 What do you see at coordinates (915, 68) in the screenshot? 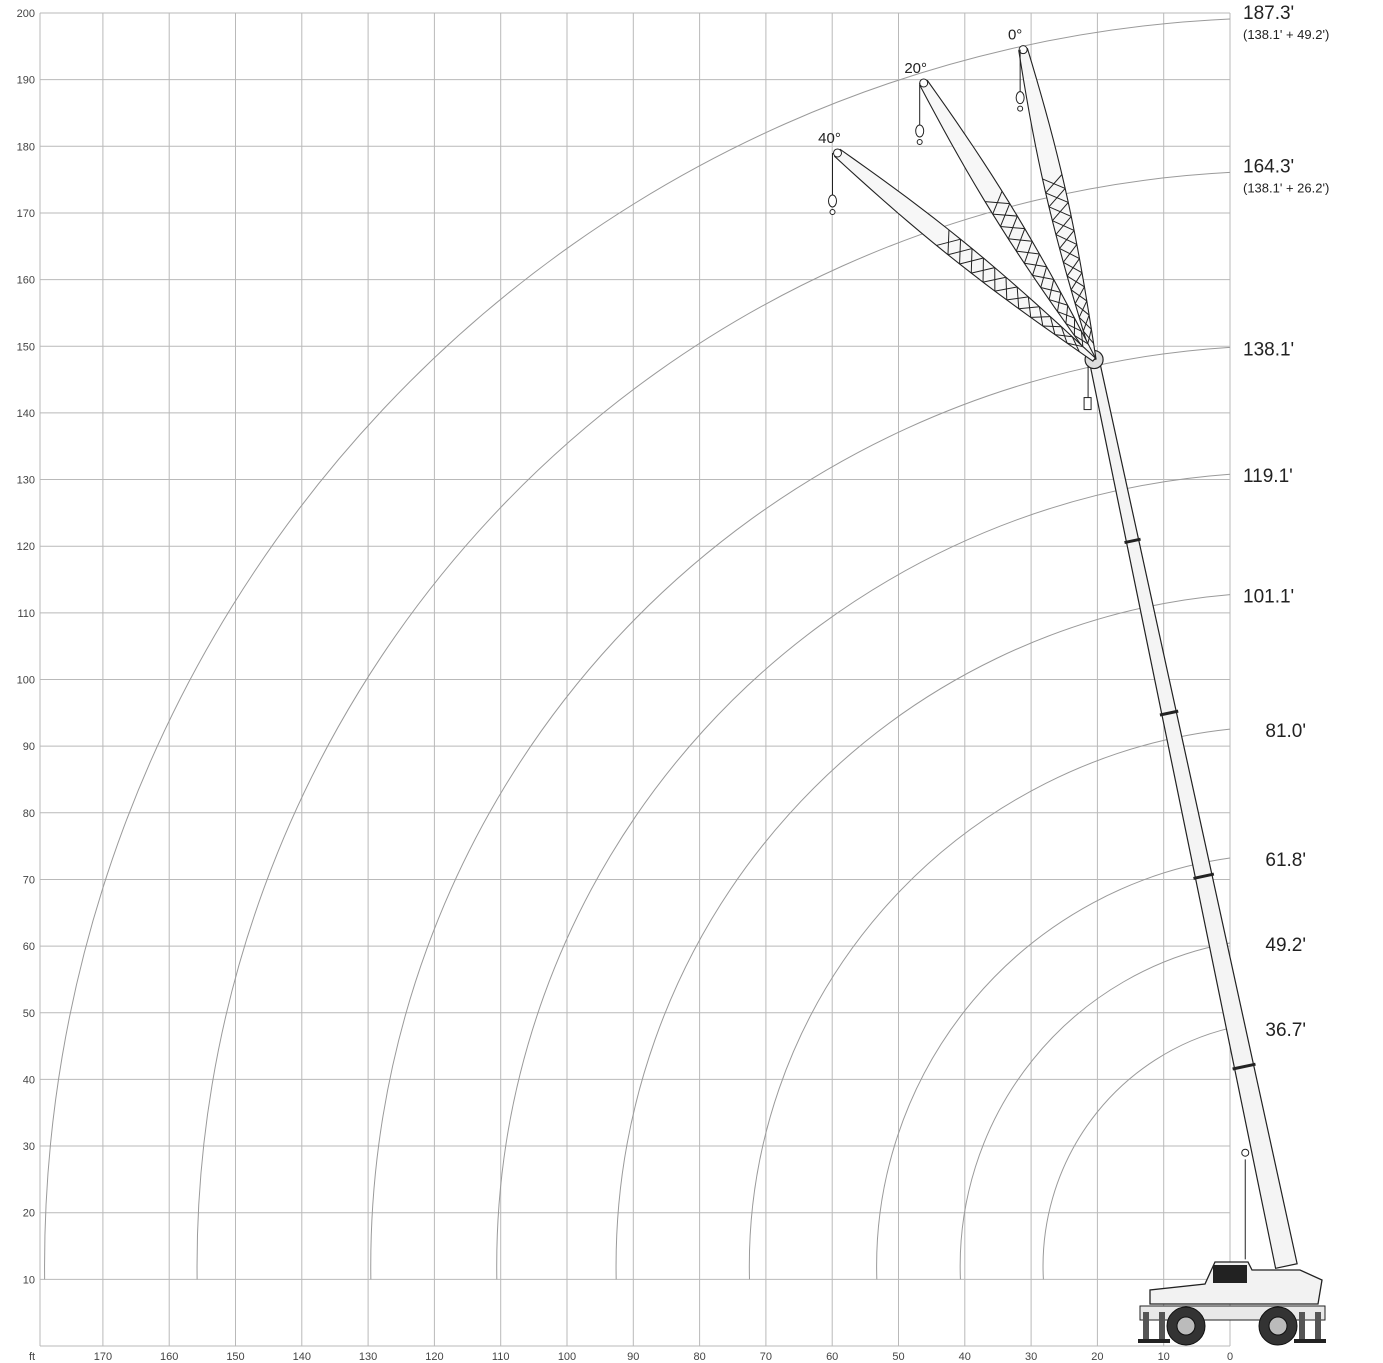
I see `jib-angle-label: 20°` at bounding box center [915, 68].